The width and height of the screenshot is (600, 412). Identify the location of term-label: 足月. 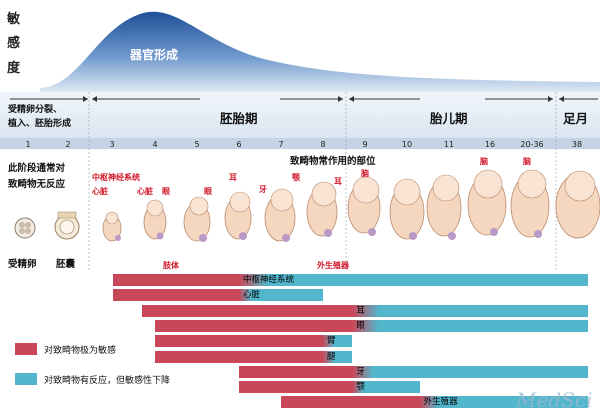
(576, 118).